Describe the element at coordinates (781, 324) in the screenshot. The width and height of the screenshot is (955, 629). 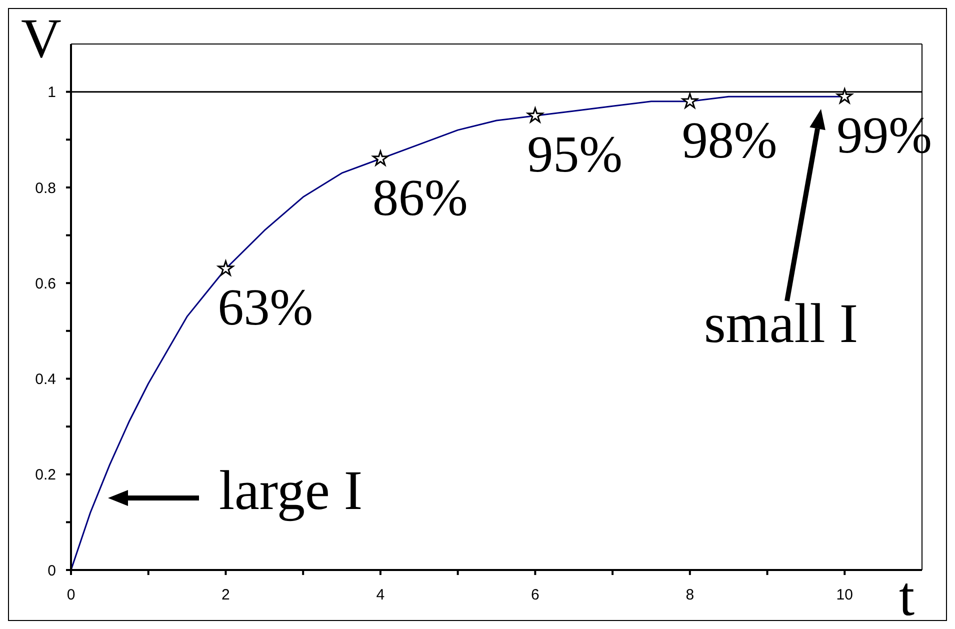
I see `annotation: small I` at that location.